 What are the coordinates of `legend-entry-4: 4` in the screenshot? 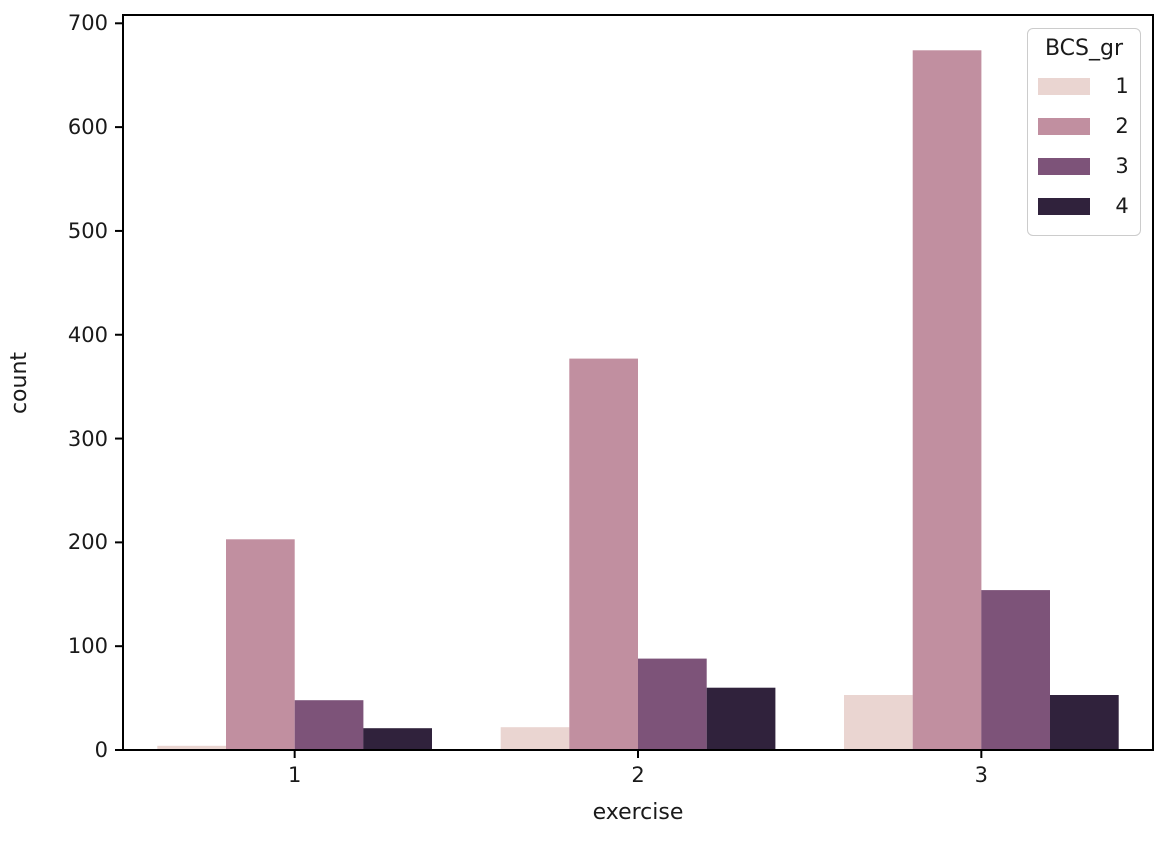 It's located at (1084, 206).